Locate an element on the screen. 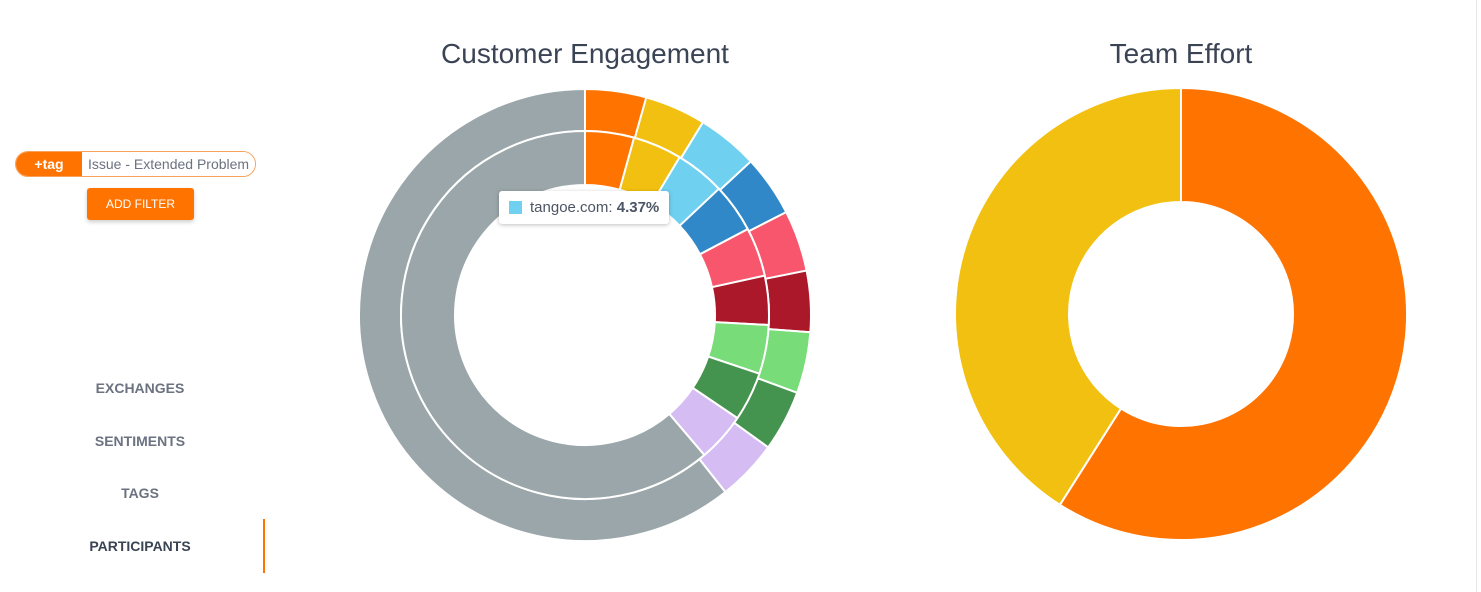 The width and height of the screenshot is (1481, 592). tag-filter-chip: +tag Issue - Extended Problem is located at coordinates (136, 164).